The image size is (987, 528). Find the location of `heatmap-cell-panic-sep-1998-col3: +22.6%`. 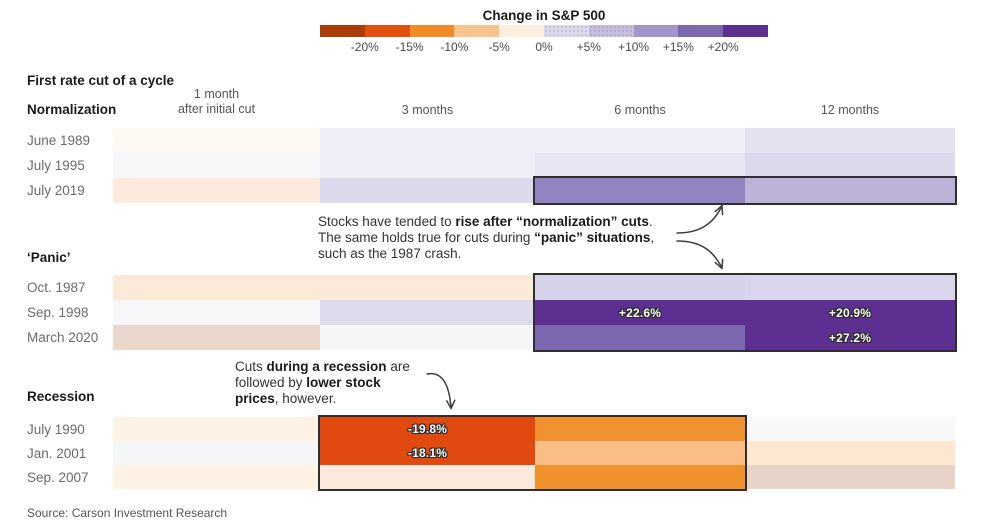

heatmap-cell-panic-sep-1998-col3: +22.6% is located at coordinates (640, 312).